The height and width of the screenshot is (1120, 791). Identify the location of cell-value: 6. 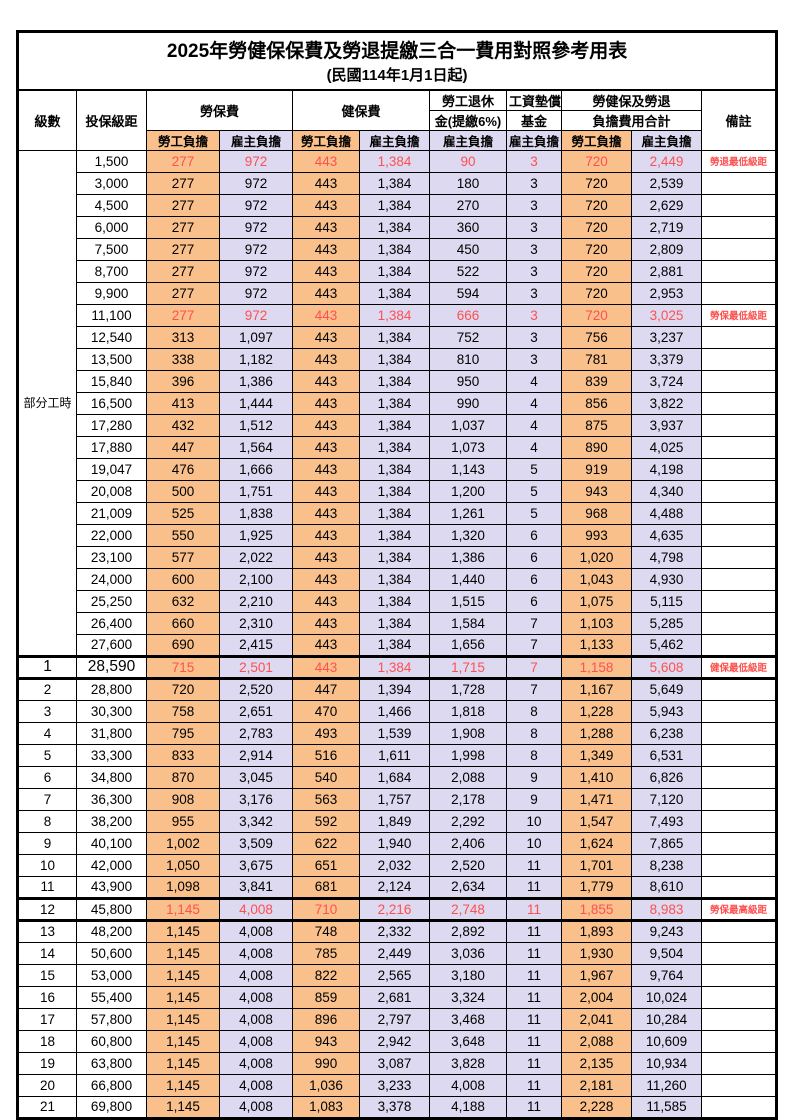
(534, 557).